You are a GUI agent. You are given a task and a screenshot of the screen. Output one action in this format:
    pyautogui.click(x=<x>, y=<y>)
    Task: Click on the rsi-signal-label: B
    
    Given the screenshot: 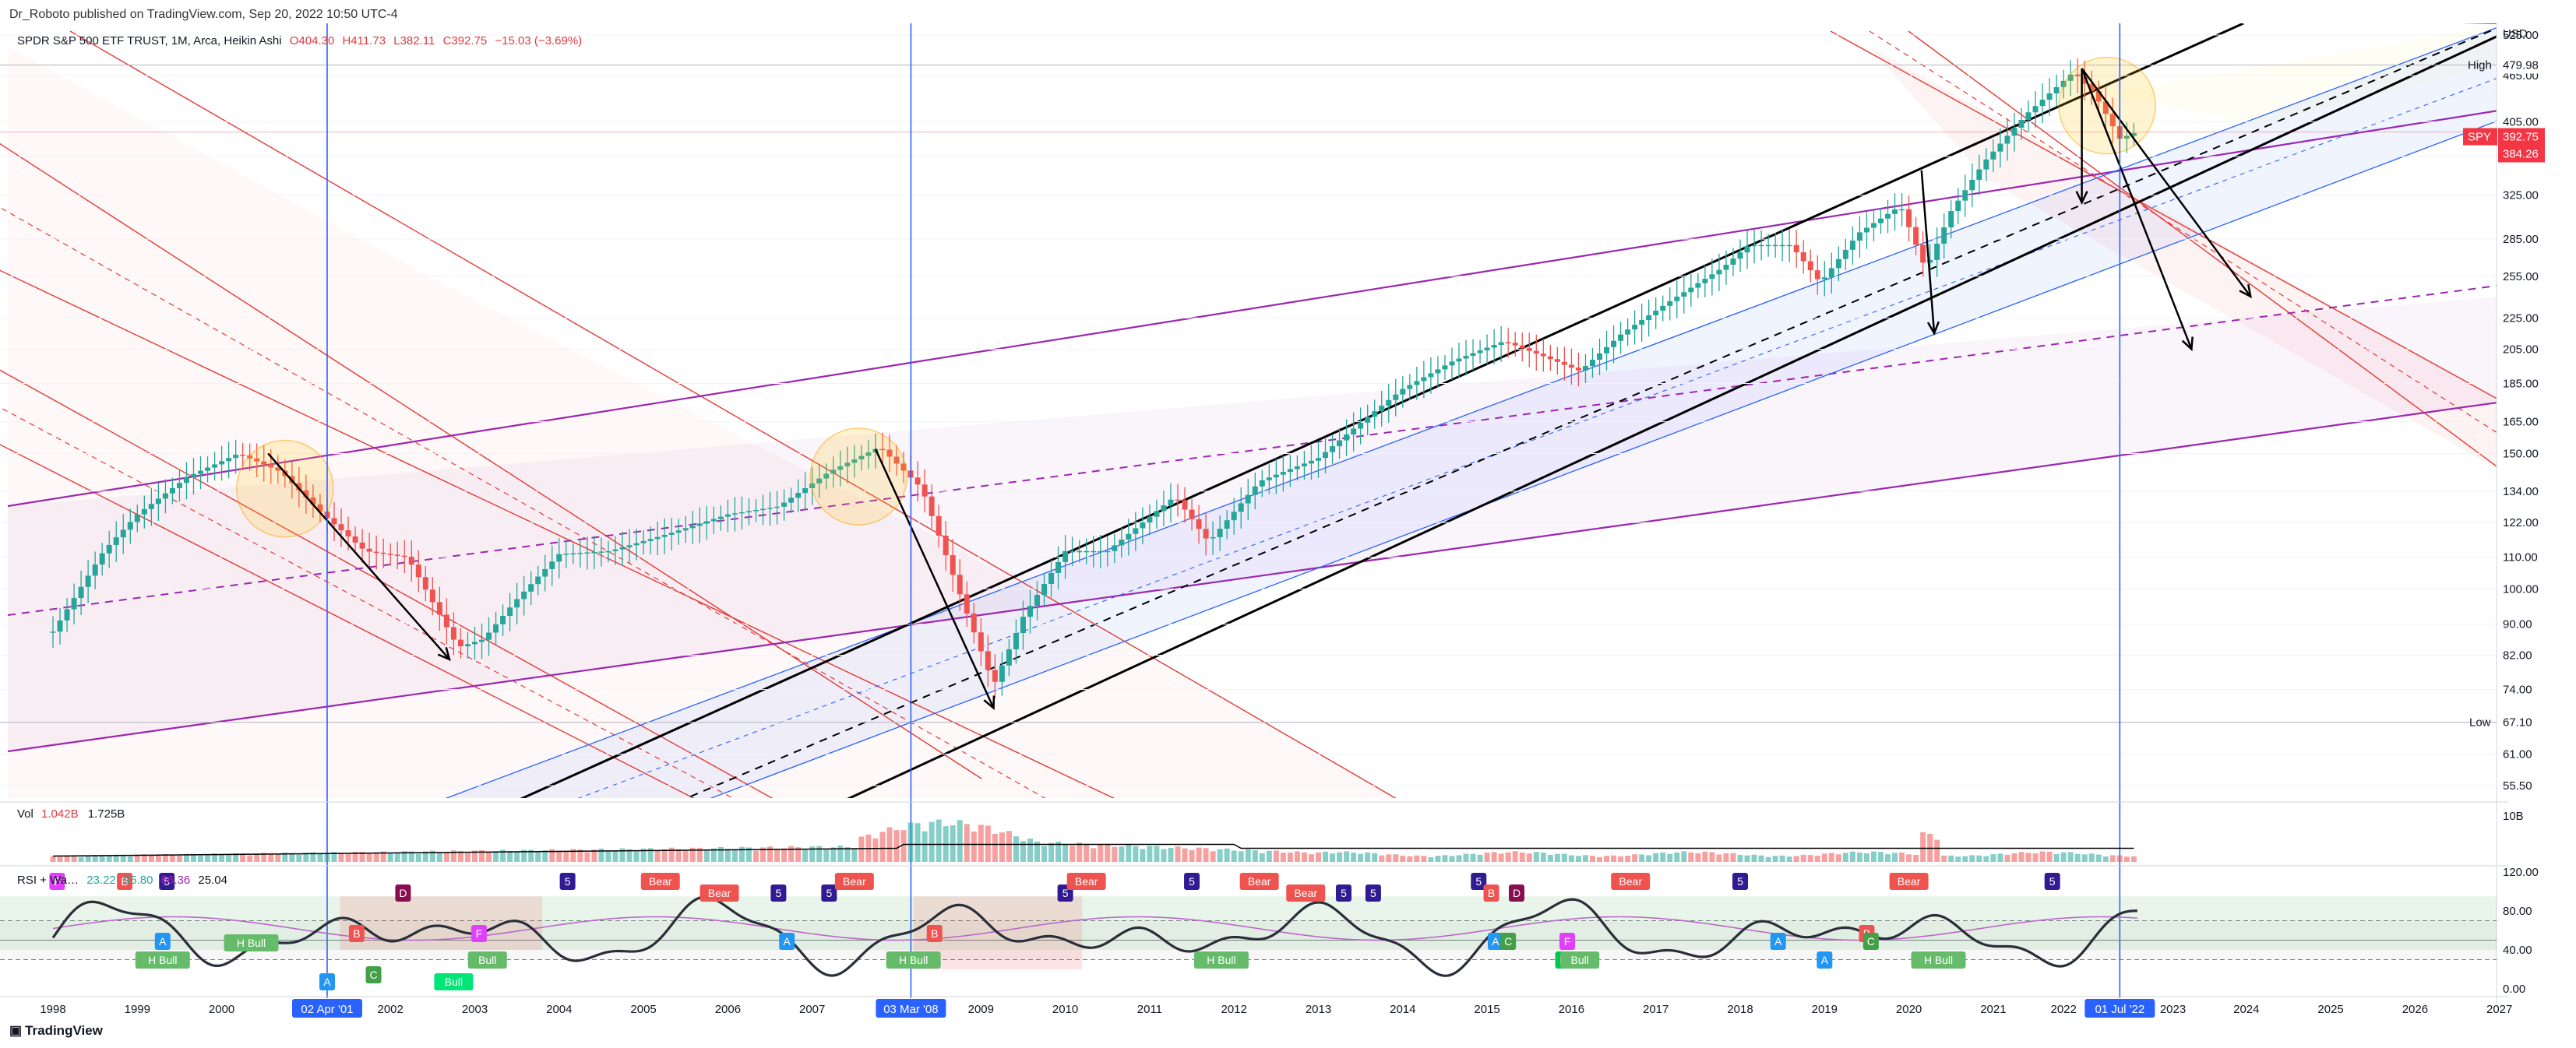 What is the action you would take?
    pyautogui.click(x=356, y=933)
    